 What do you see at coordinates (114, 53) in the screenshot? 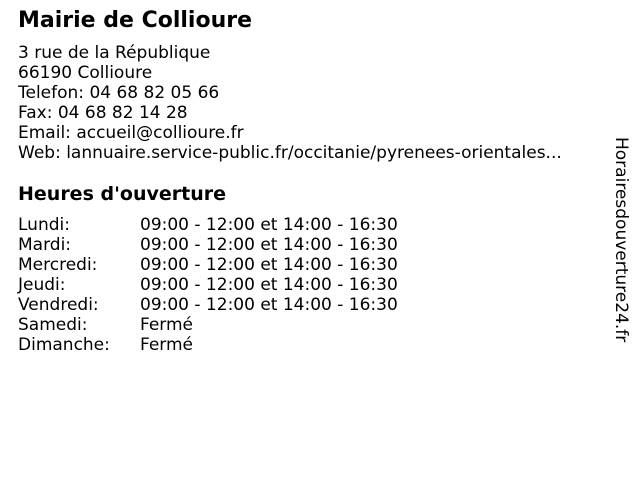
I see `address-street: 3 rue de la République` at bounding box center [114, 53].